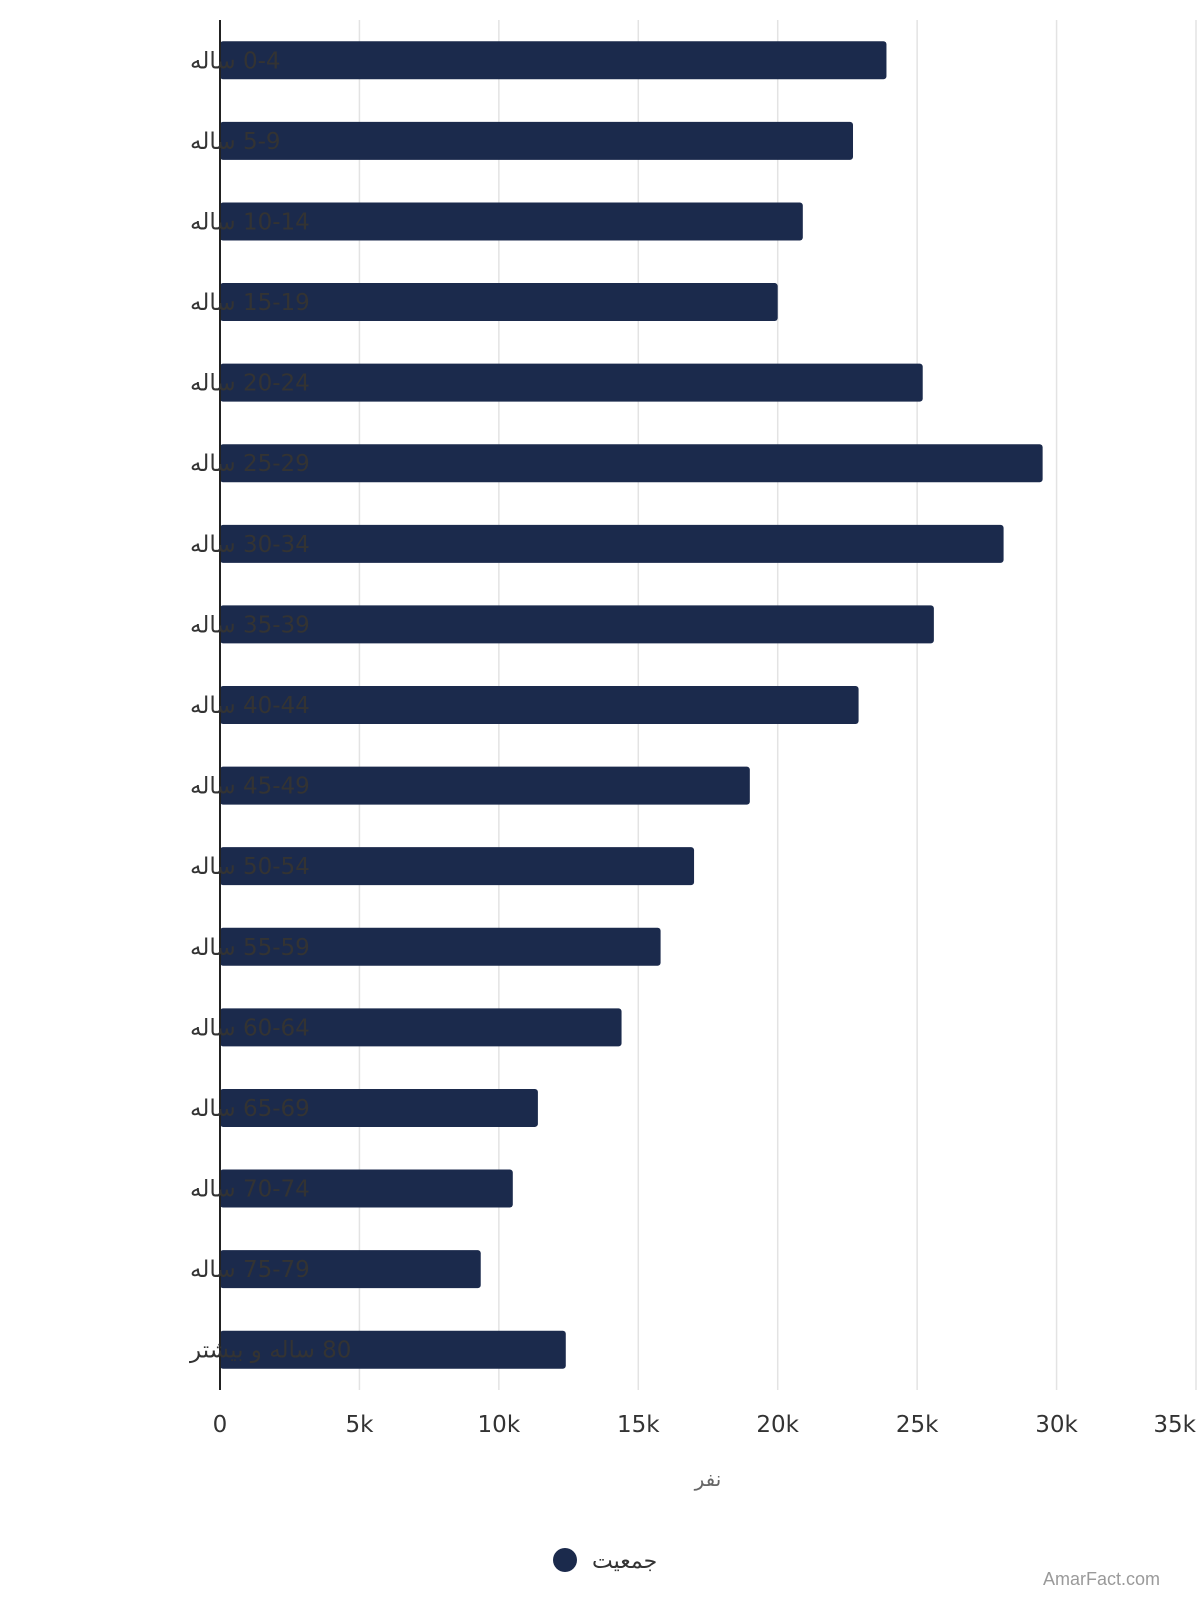  What do you see at coordinates (638, 1425) in the screenshot?
I see `x-tick-label: 15k` at bounding box center [638, 1425].